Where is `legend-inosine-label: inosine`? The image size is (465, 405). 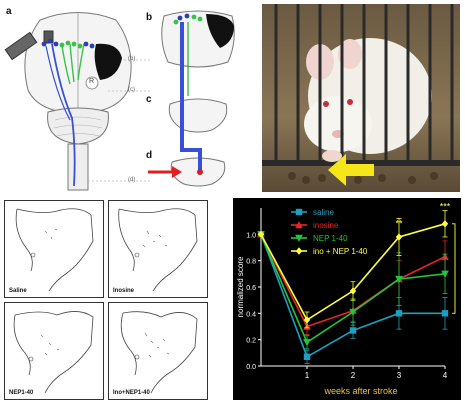
legend-inosine-label: inosine is located at coordinates (326, 225).